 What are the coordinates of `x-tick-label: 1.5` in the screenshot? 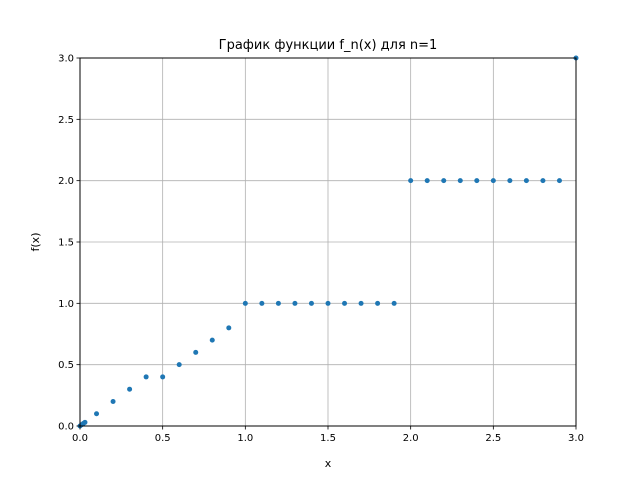 It's located at (328, 438).